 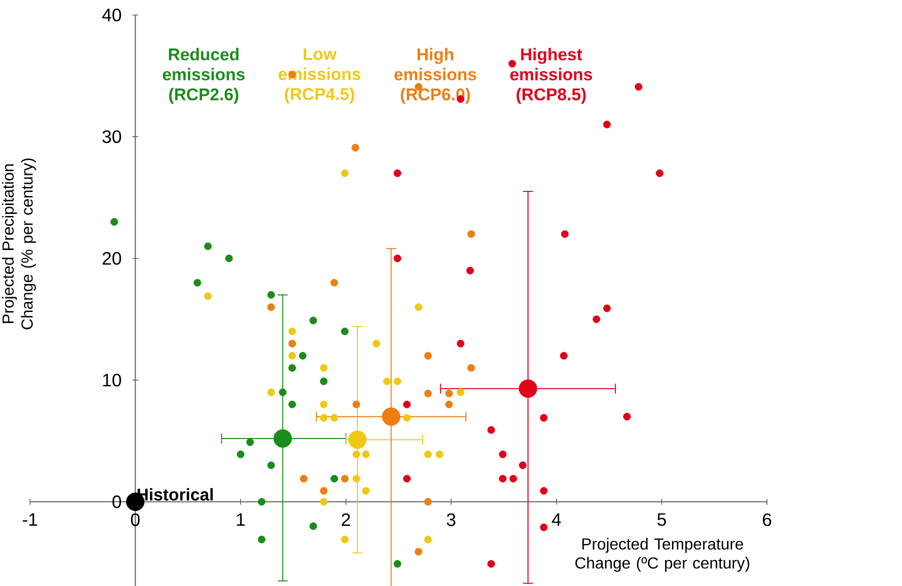 What do you see at coordinates (435, 76) in the screenshot?
I see `series-label: High emissions (RCP6.0)` at bounding box center [435, 76].